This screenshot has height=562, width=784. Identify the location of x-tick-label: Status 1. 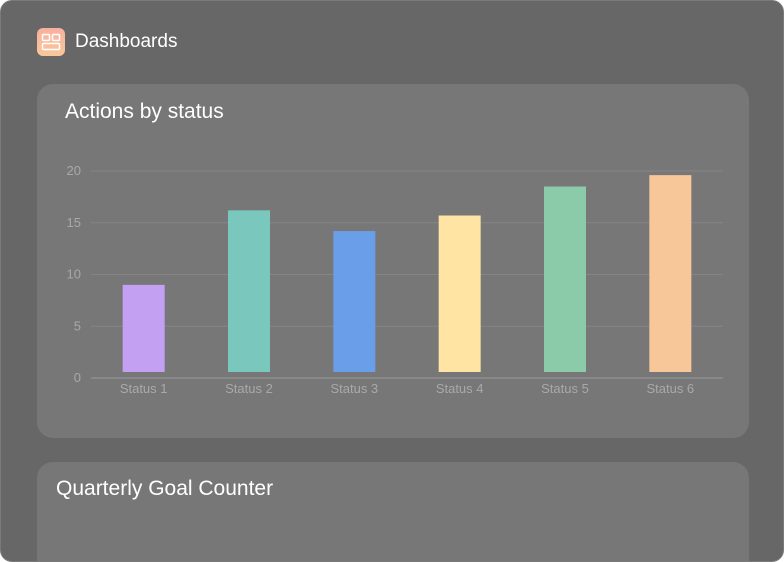
(144, 388).